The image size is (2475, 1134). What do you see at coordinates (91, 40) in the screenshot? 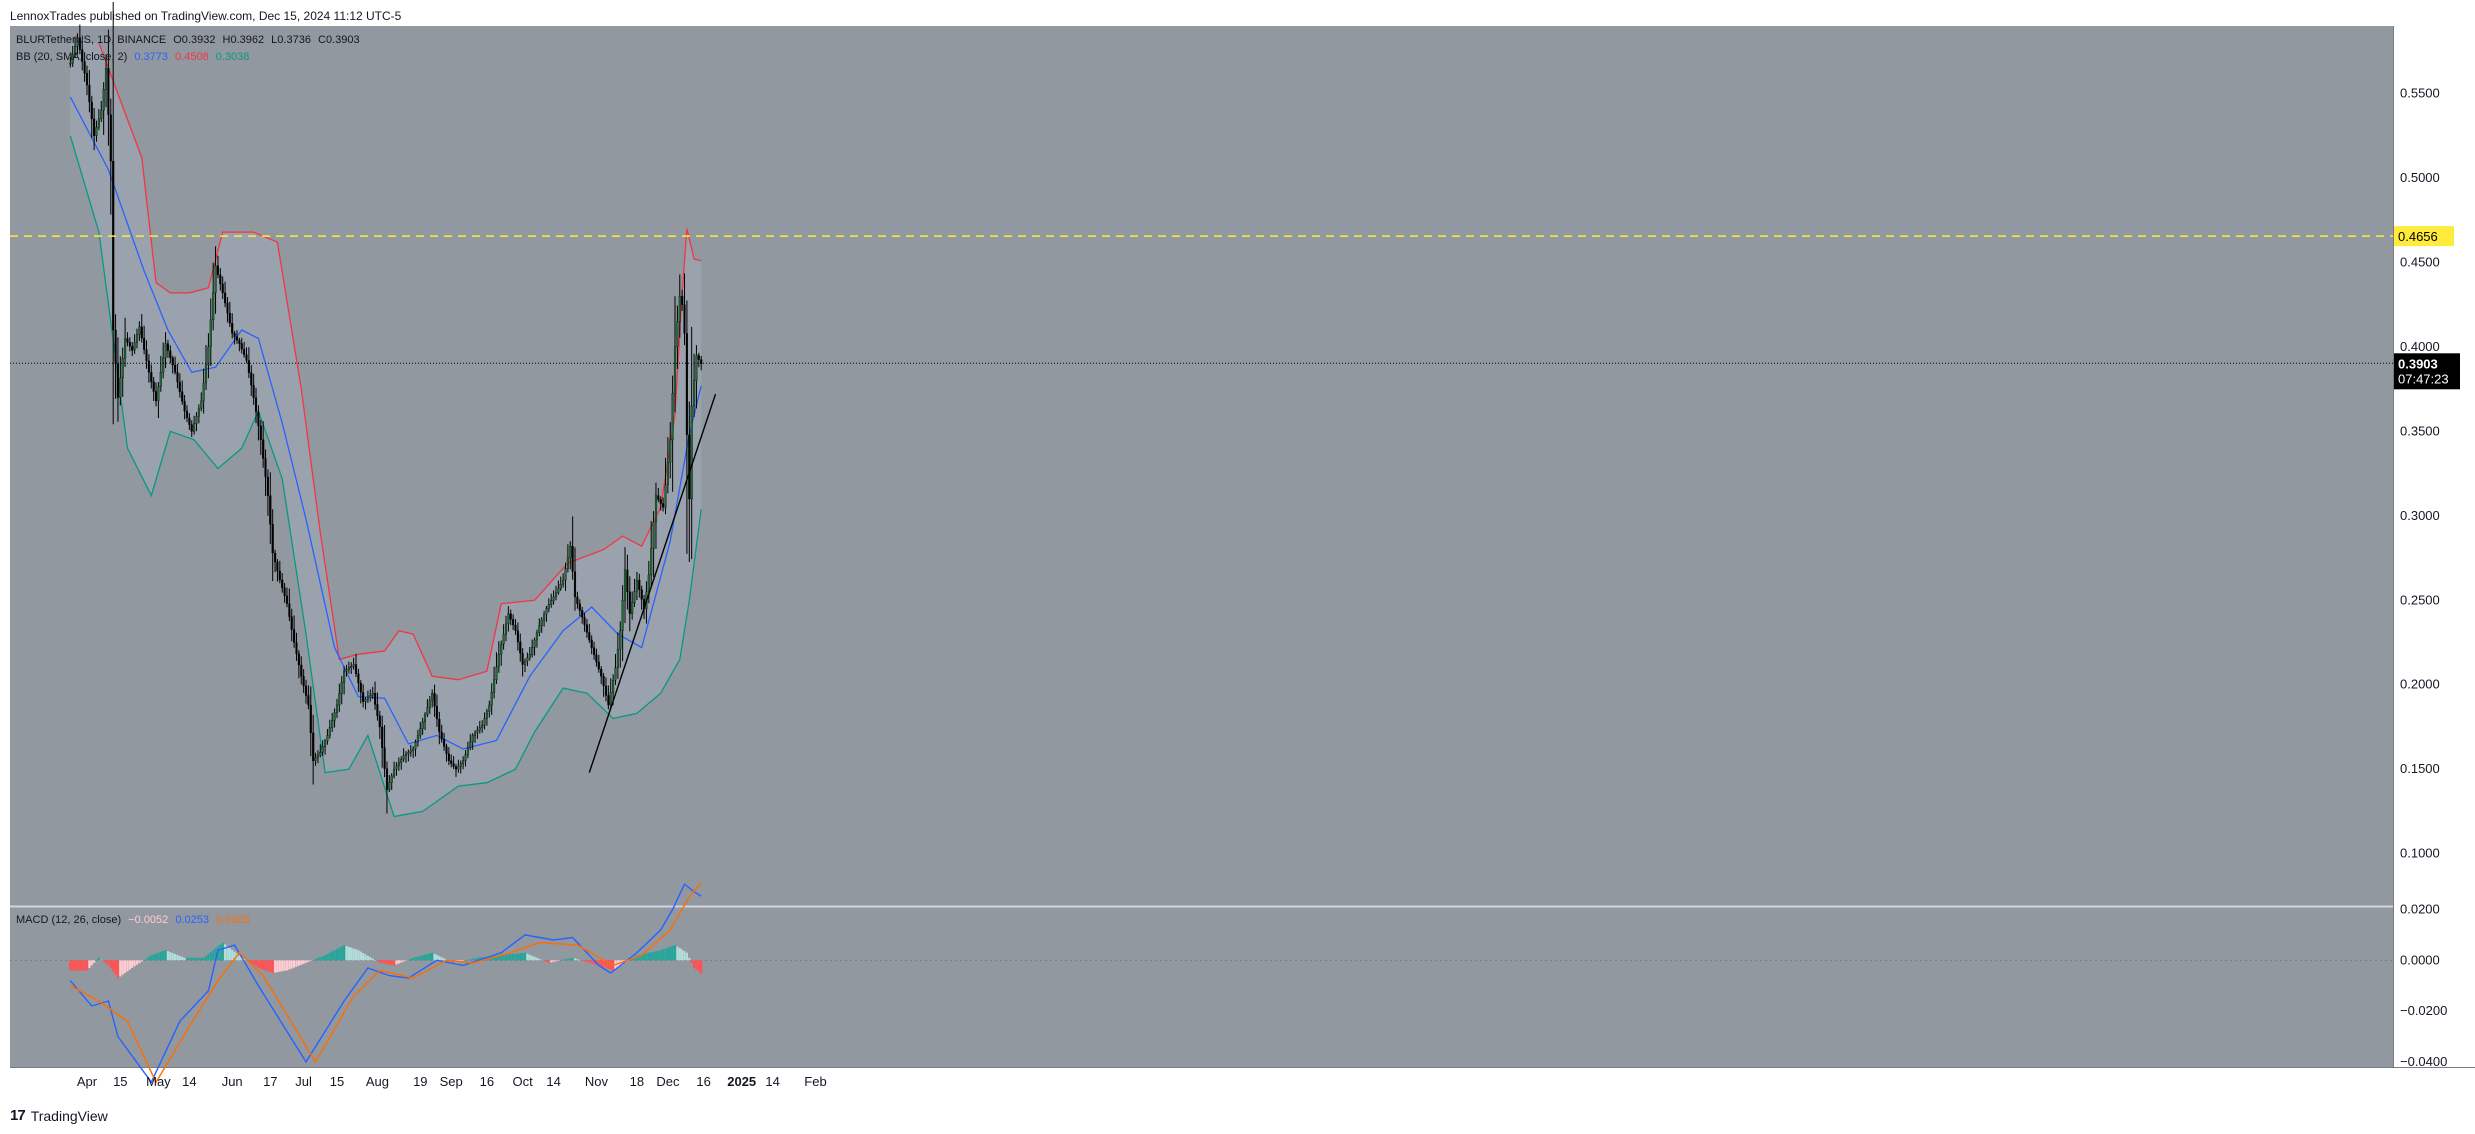
I see `symbol-label: BLURTetherUS, 1D, BINANCE` at bounding box center [91, 40].